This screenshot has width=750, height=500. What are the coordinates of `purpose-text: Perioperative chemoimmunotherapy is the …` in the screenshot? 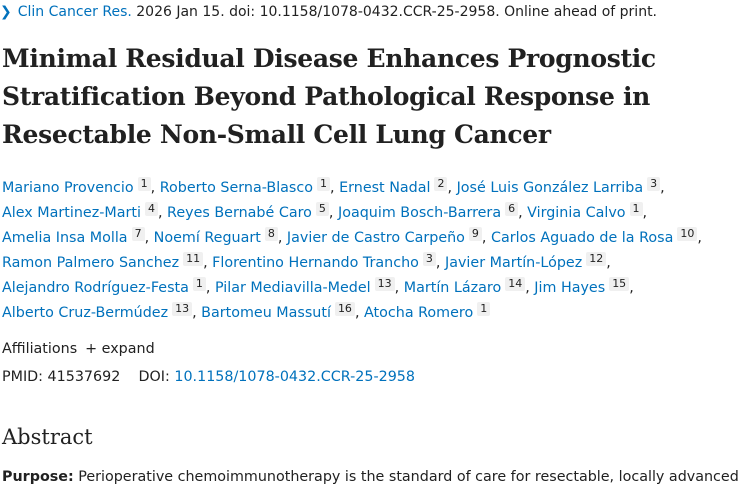 It's located at (406, 477).